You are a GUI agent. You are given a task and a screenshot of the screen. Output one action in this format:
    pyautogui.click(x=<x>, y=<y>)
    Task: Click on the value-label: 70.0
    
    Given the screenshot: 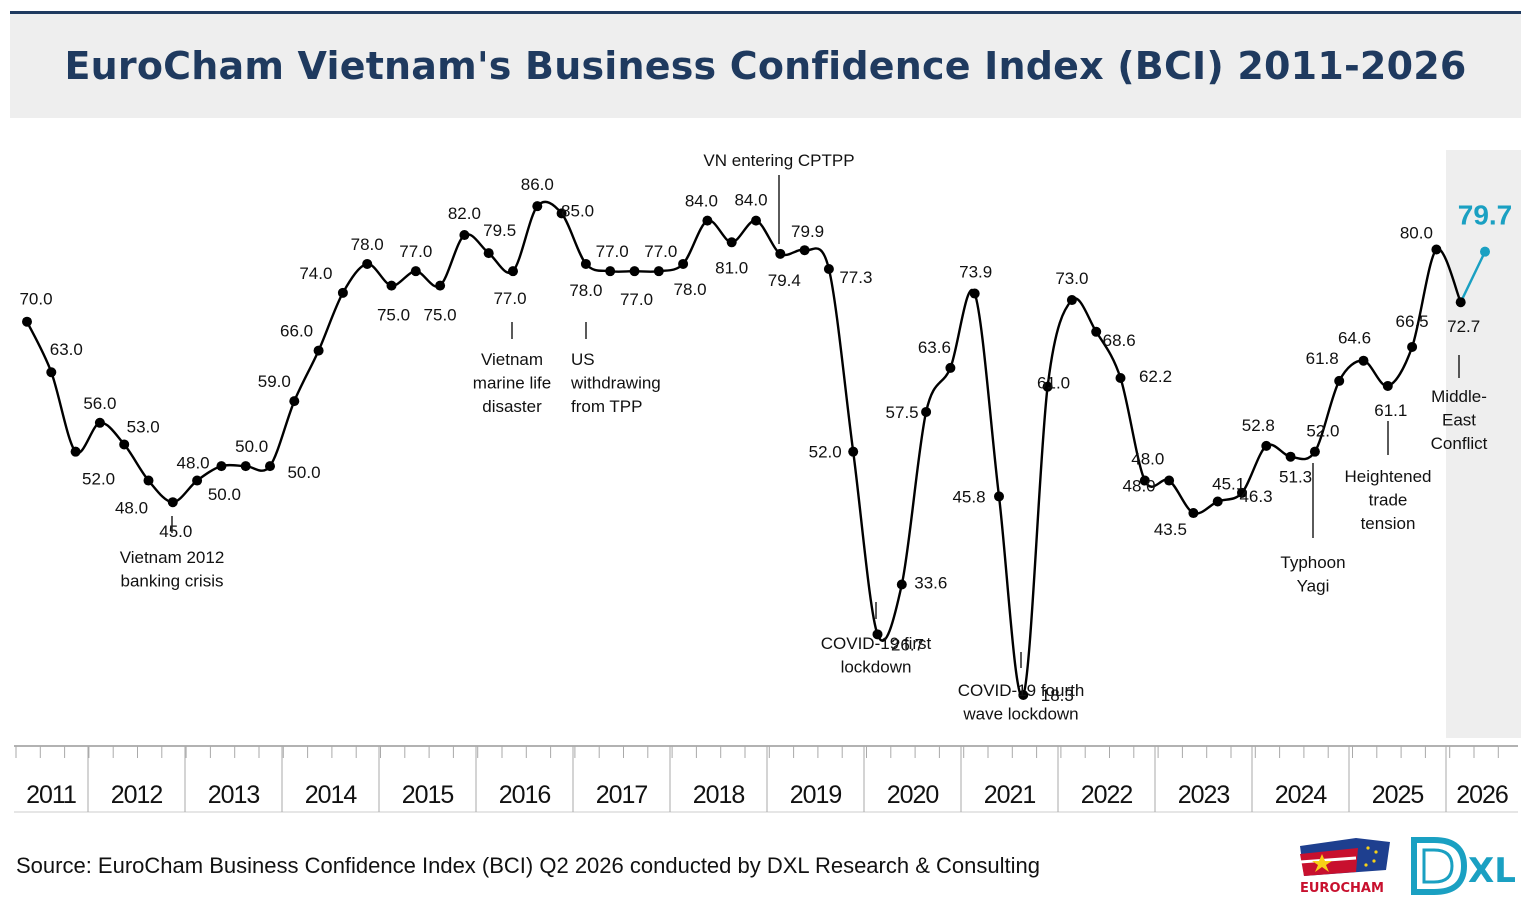 What is the action you would take?
    pyautogui.click(x=35, y=299)
    